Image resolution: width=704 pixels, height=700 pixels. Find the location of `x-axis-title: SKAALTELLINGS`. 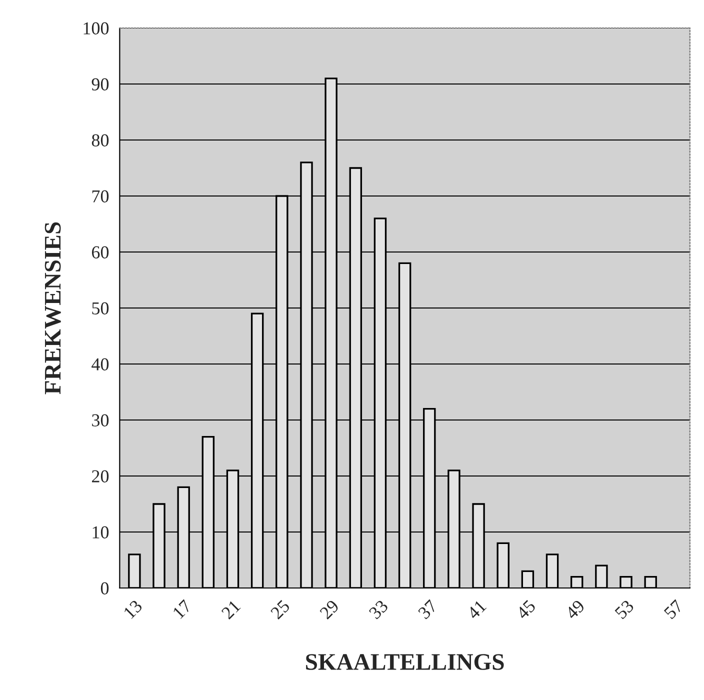

x-axis-title: SKAALTELLINGS is located at coordinates (405, 662).